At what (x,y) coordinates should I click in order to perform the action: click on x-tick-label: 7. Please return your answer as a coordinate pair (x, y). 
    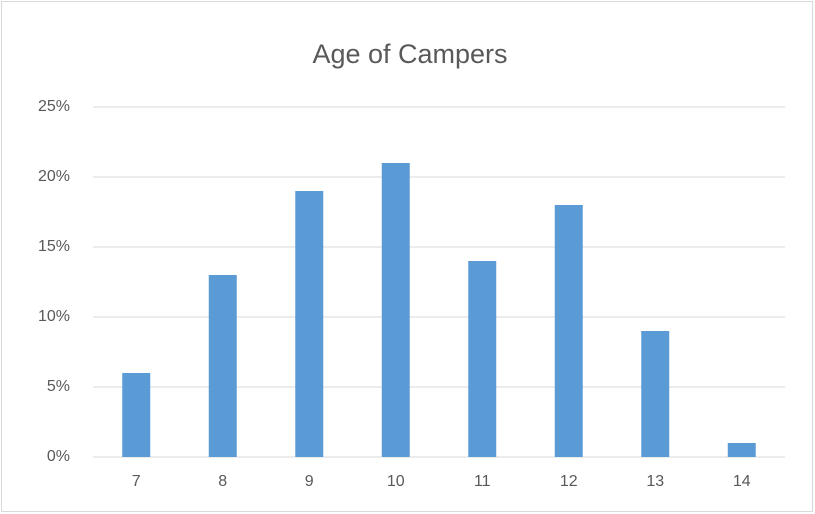
    Looking at the image, I should click on (136, 481).